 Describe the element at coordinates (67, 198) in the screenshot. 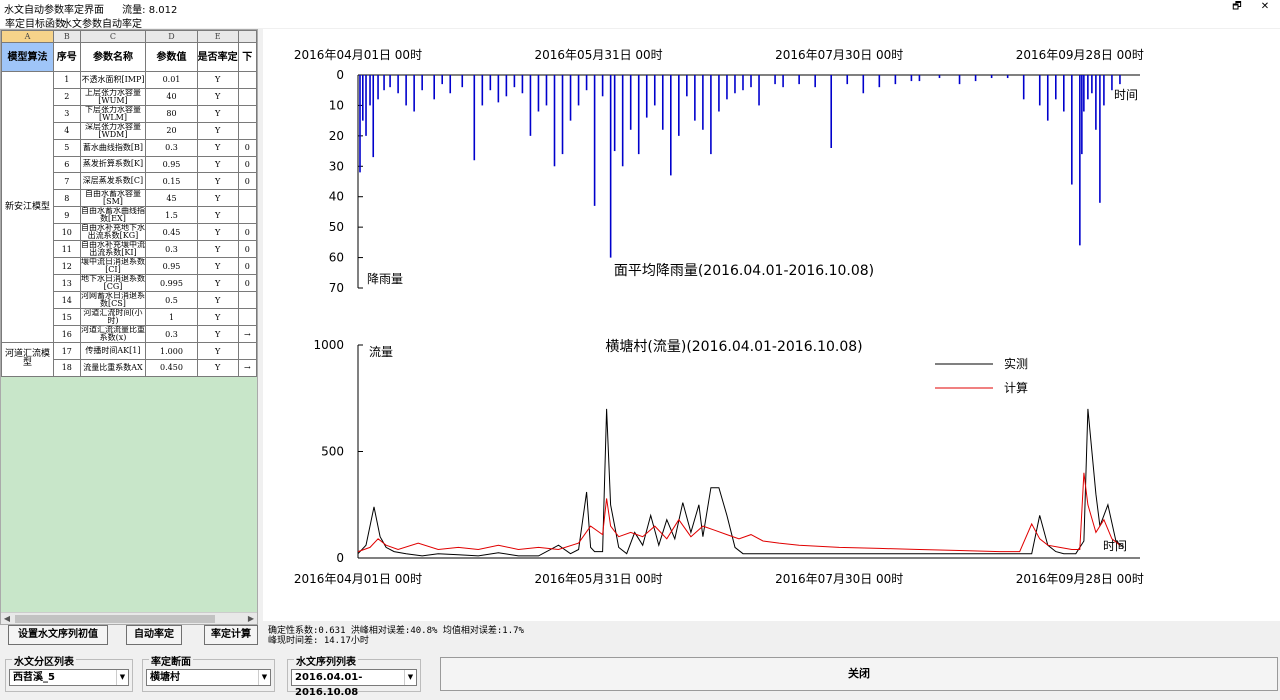

I see `row-number: 8` at that location.